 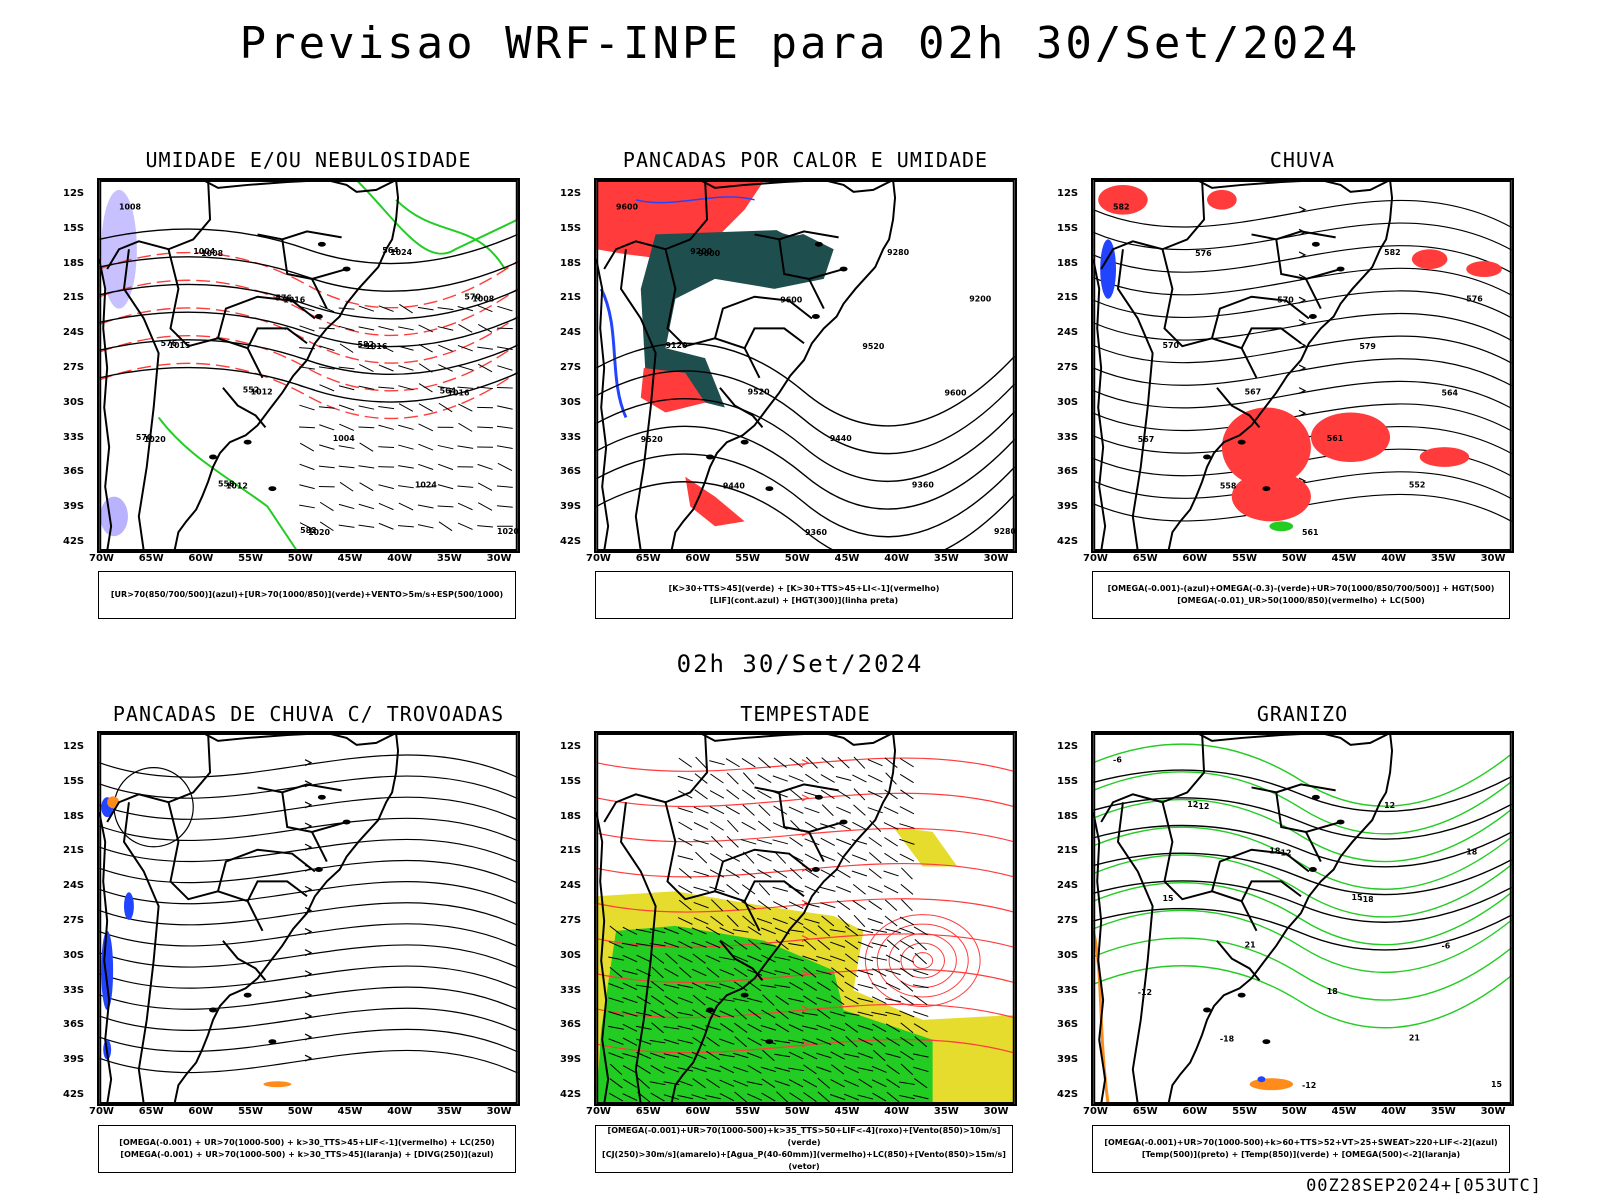 I want to click on contour-value-label: 582, so click(x=365, y=344).